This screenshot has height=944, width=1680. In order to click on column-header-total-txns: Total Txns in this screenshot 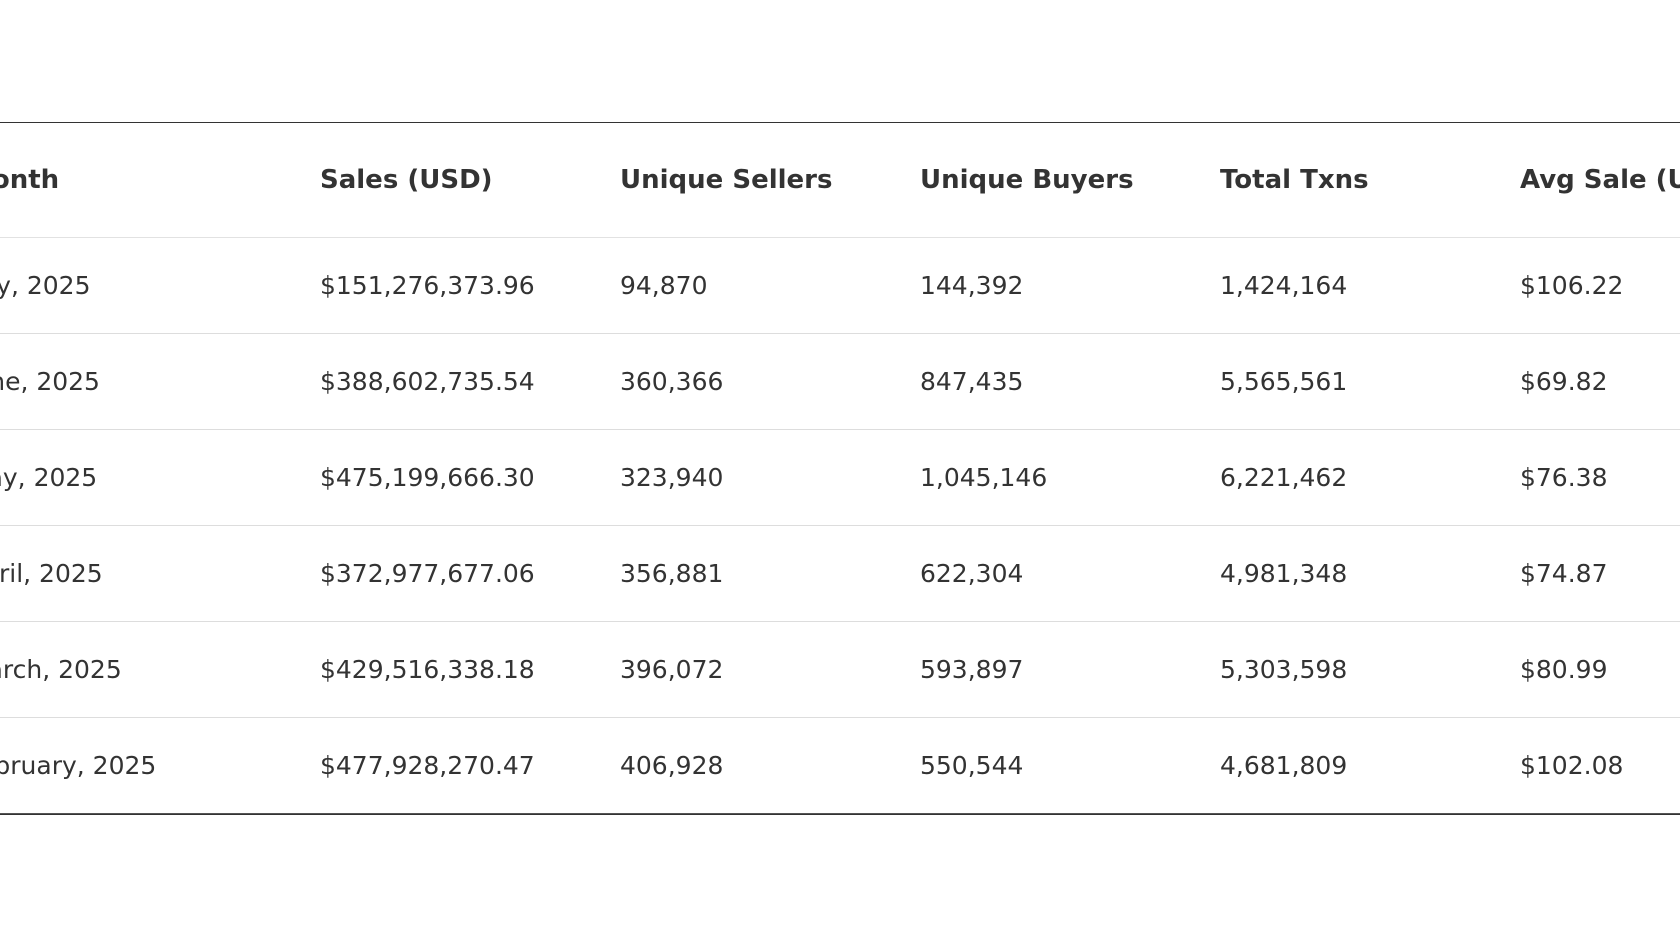, I will do `click(1370, 180)`.